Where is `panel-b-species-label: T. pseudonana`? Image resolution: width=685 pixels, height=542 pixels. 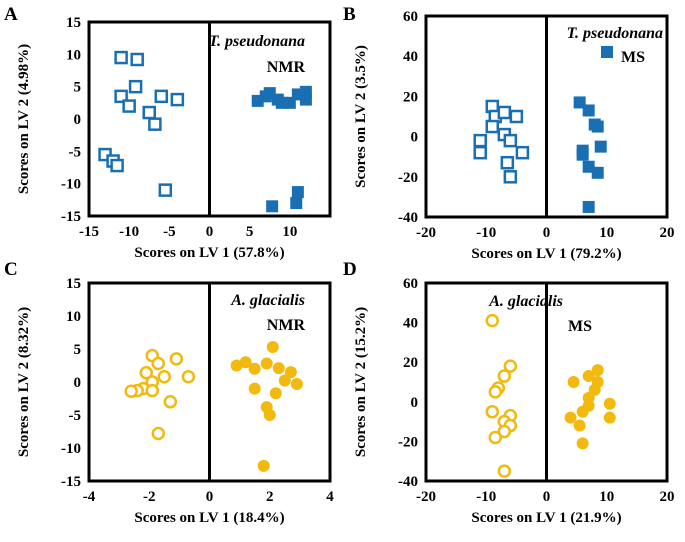
panel-b-species-label: T. pseudonana is located at coordinates (615, 33).